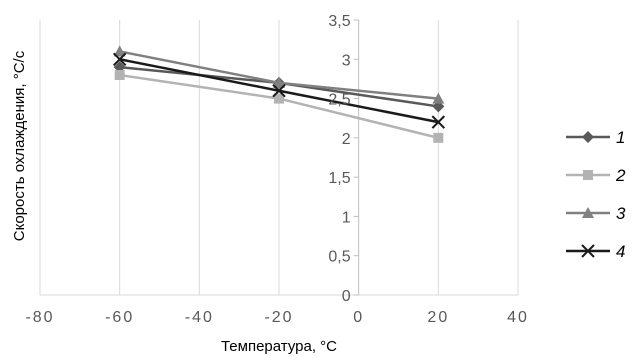 This screenshot has height=357, width=632. What do you see at coordinates (358, 317) in the screenshot?
I see `x-tick-label: 0` at bounding box center [358, 317].